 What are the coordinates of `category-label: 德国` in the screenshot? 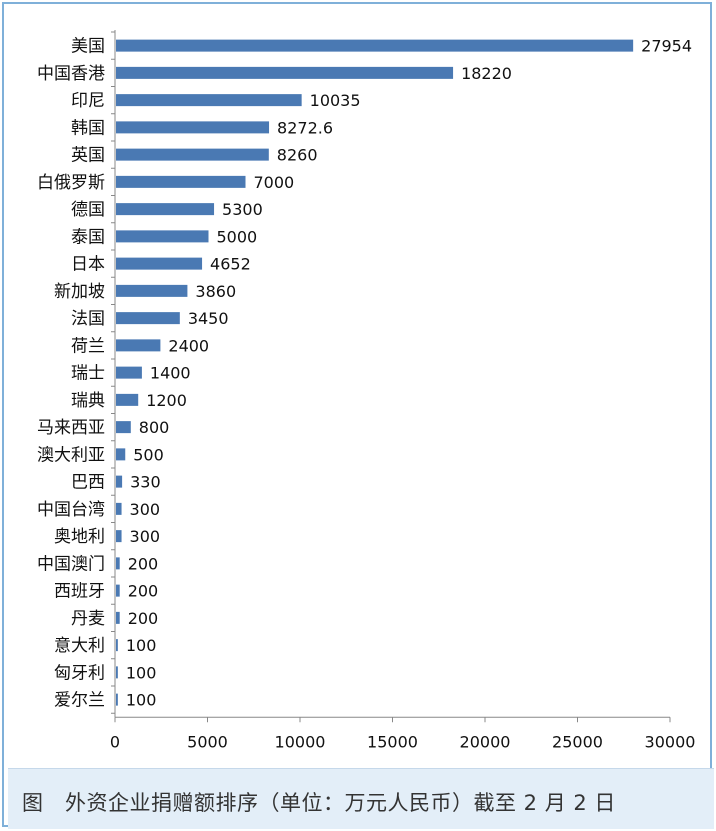 It's located at (88, 210).